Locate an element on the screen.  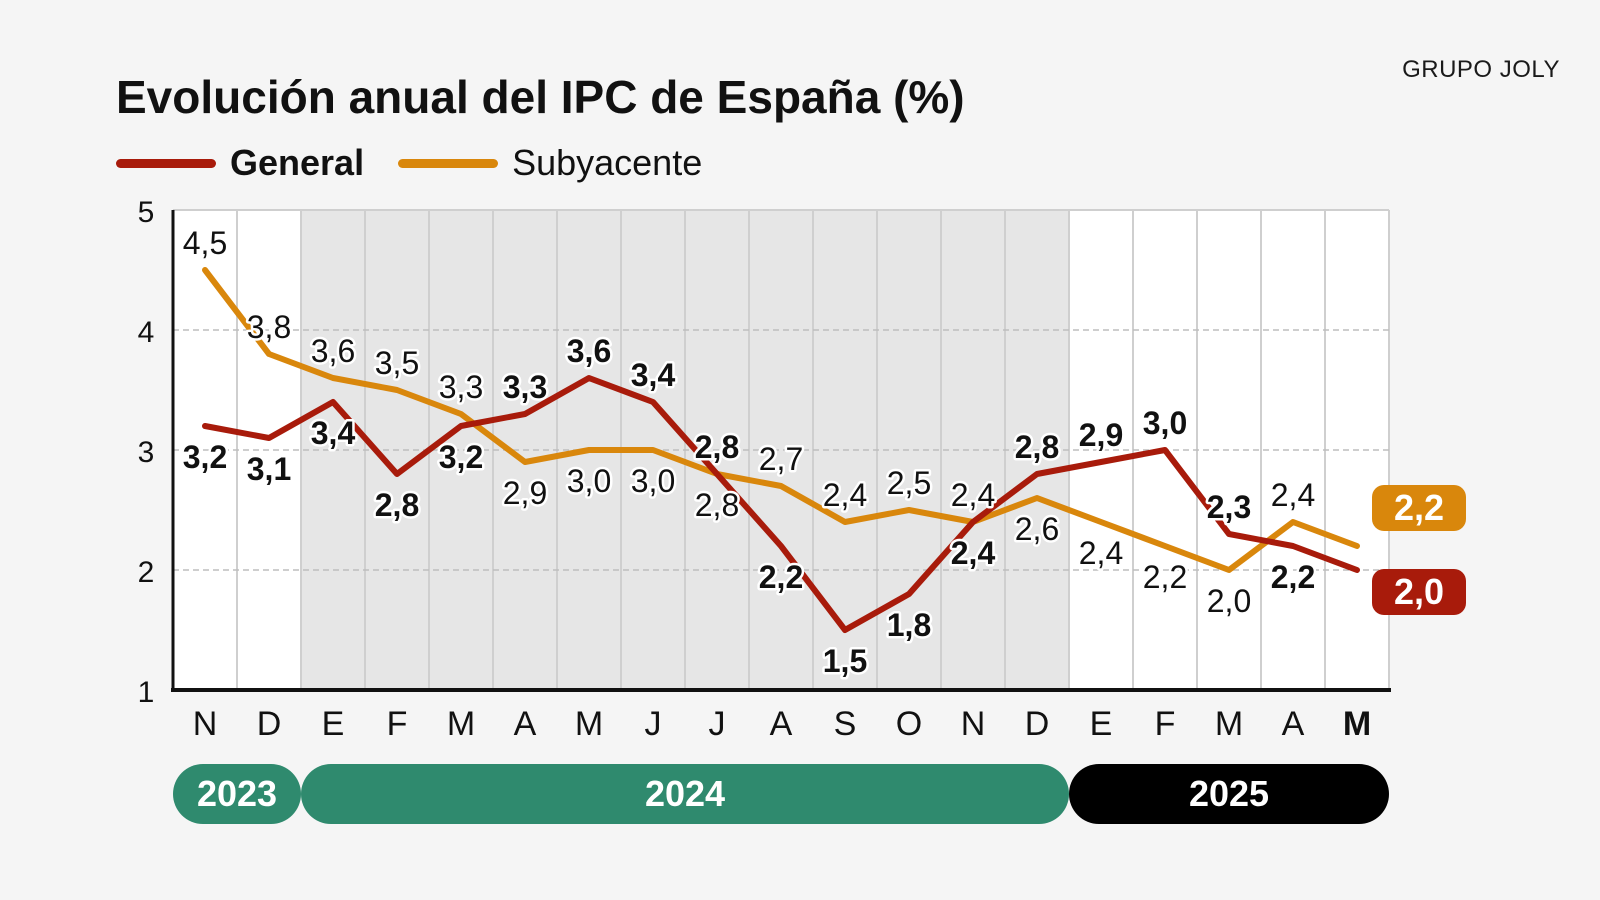
year-pill-label: 2025 is located at coordinates (1229, 793).